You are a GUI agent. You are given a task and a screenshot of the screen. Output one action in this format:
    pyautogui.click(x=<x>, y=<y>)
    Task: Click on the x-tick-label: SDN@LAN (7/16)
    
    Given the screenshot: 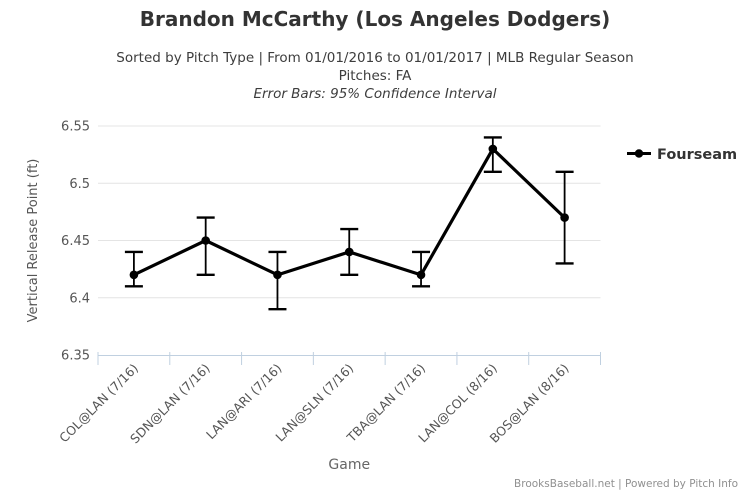 What is the action you would take?
    pyautogui.click(x=170, y=404)
    